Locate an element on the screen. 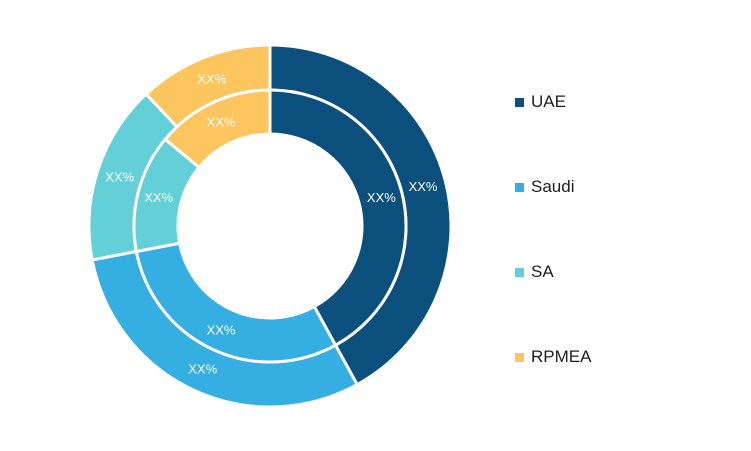 The height and width of the screenshot is (451, 751). legend-label-saudi: Saudi is located at coordinates (553, 186).